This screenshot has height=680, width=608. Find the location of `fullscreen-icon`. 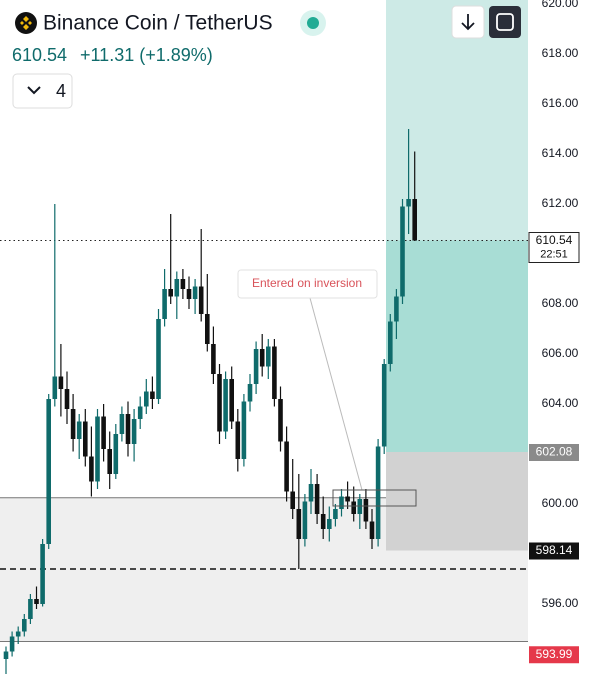

fullscreen-icon is located at coordinates (505, 22).